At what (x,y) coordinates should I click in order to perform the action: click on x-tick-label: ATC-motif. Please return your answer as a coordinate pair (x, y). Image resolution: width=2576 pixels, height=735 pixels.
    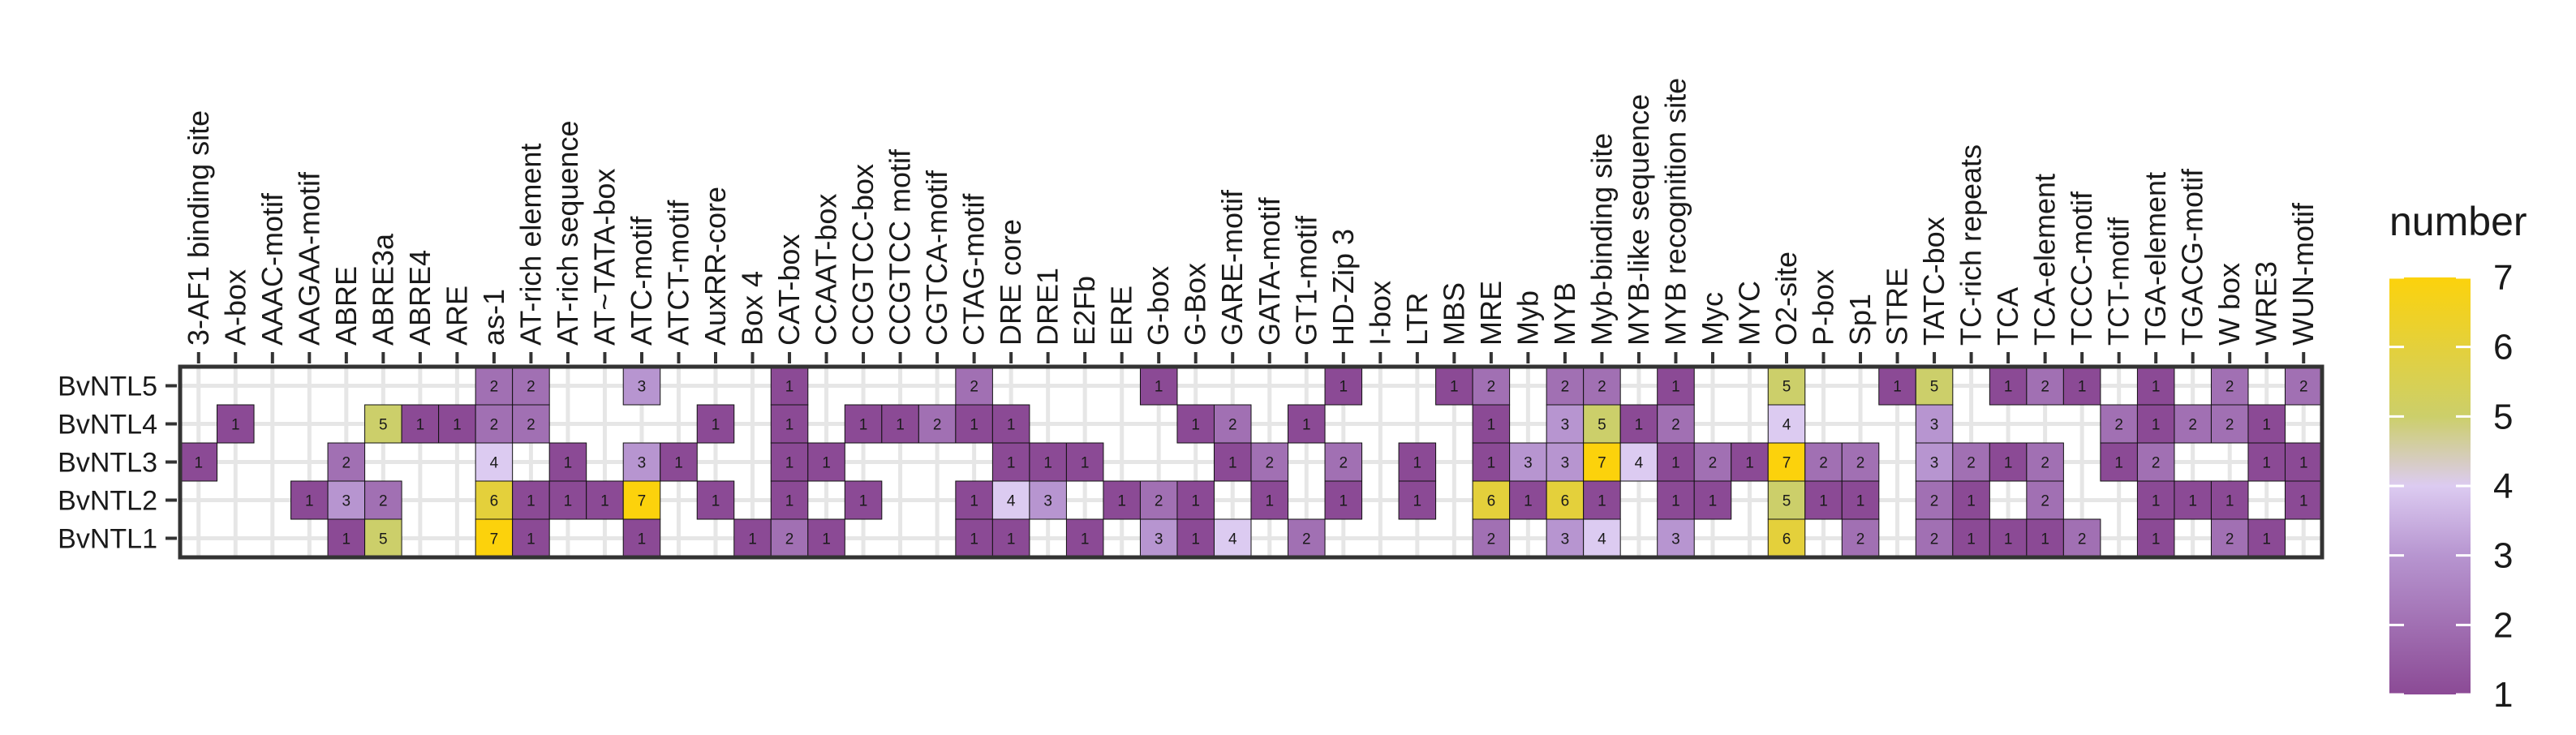
    Looking at the image, I should click on (641, 281).